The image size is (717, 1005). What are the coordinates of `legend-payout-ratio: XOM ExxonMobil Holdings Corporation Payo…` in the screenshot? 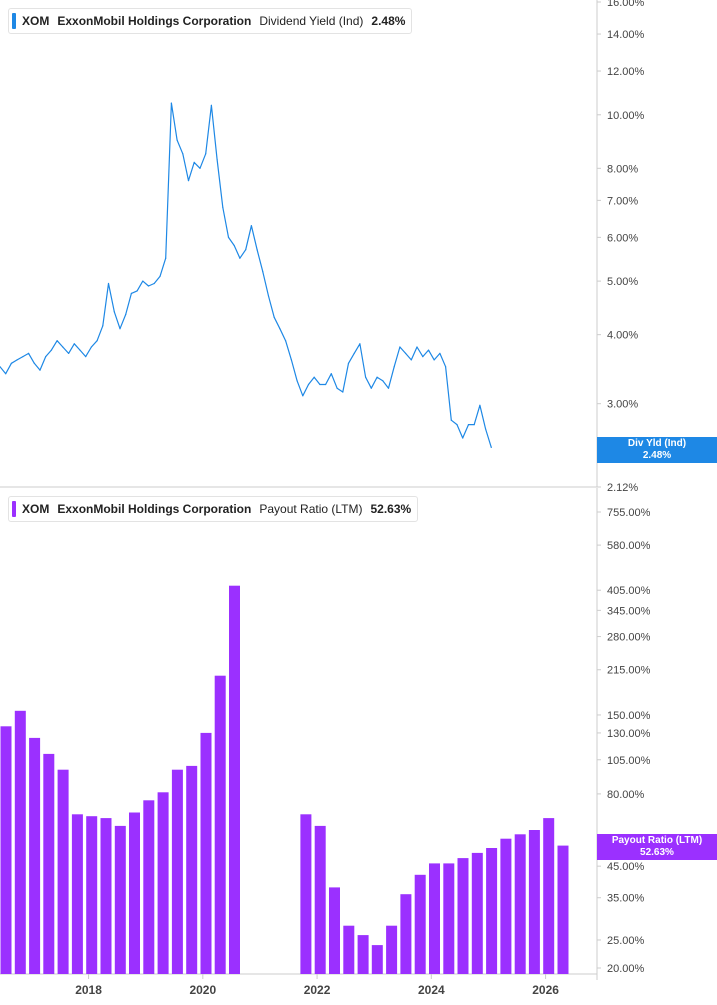 It's located at (213, 509).